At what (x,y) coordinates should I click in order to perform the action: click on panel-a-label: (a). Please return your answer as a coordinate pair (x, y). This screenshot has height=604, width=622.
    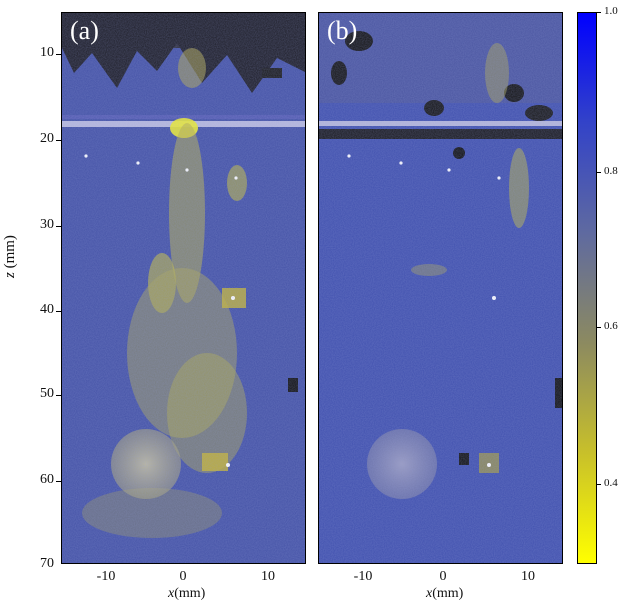
    Looking at the image, I should click on (84, 30).